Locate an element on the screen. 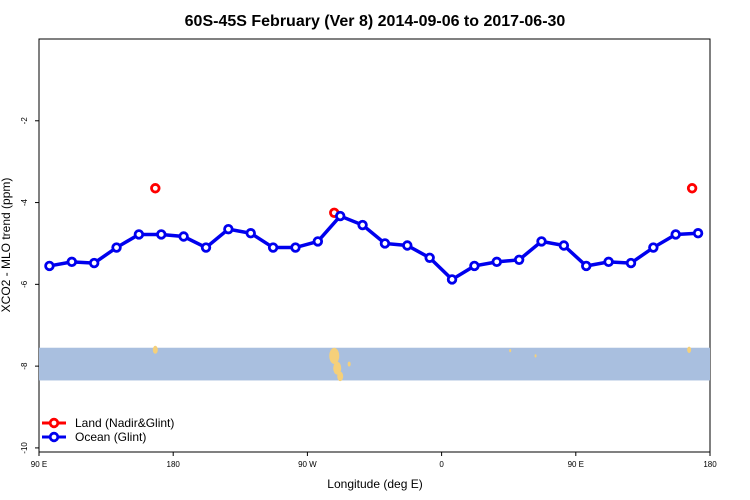  legend: Land (Nadir&Glint)Ocean (Glint) is located at coordinates (108, 430).